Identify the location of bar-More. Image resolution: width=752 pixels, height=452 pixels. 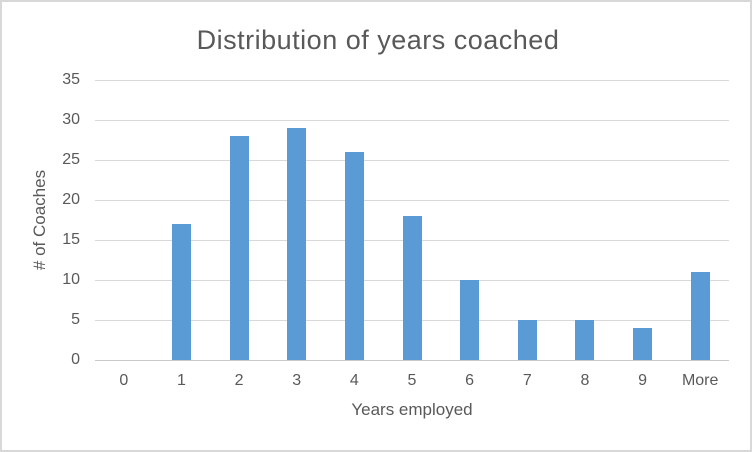
(700, 316).